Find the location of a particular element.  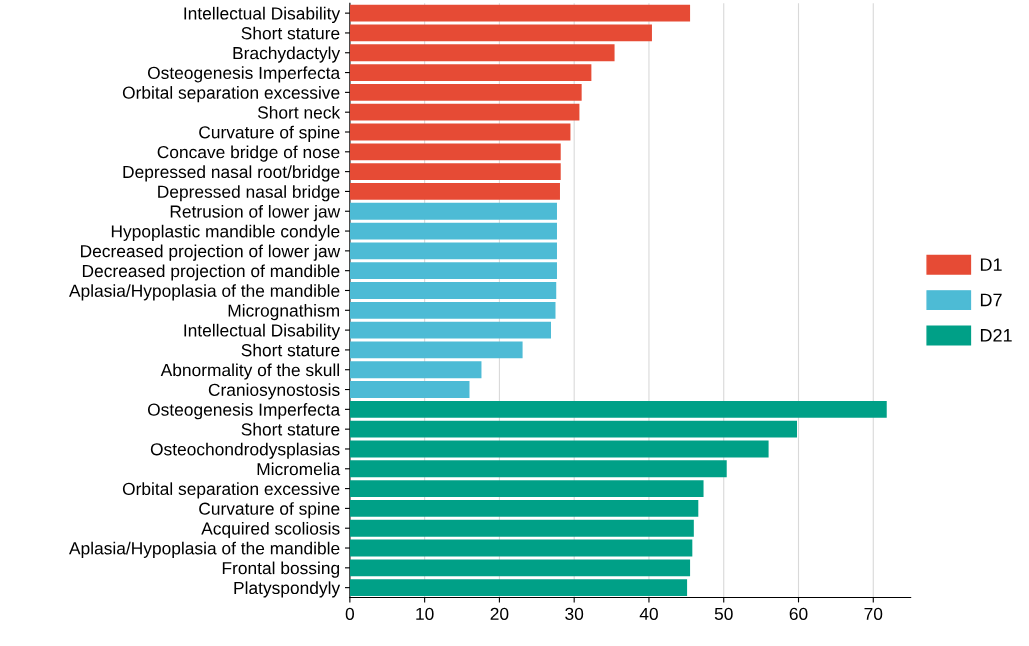

y-tick-label: Micromelia is located at coordinates (299, 469).